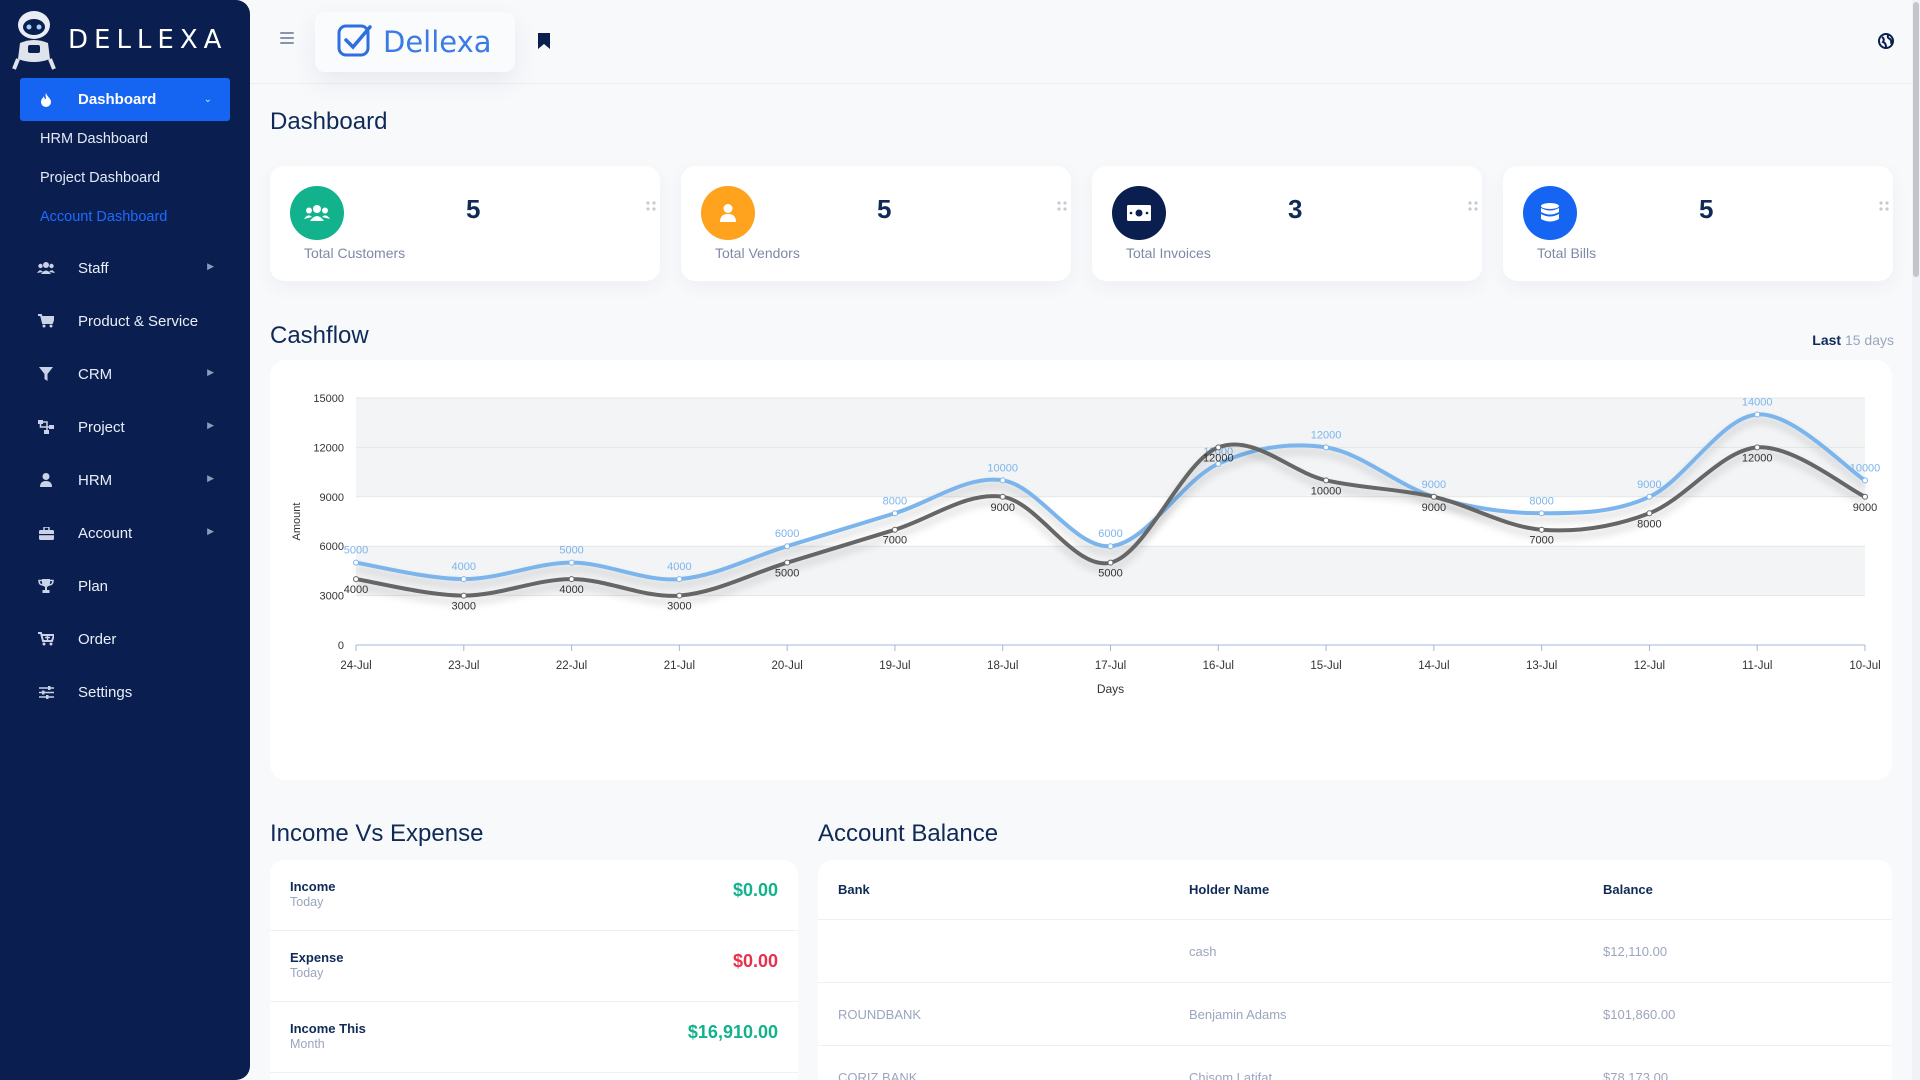 The width and height of the screenshot is (1920, 1080). I want to click on cart-icon, so click(46, 321).